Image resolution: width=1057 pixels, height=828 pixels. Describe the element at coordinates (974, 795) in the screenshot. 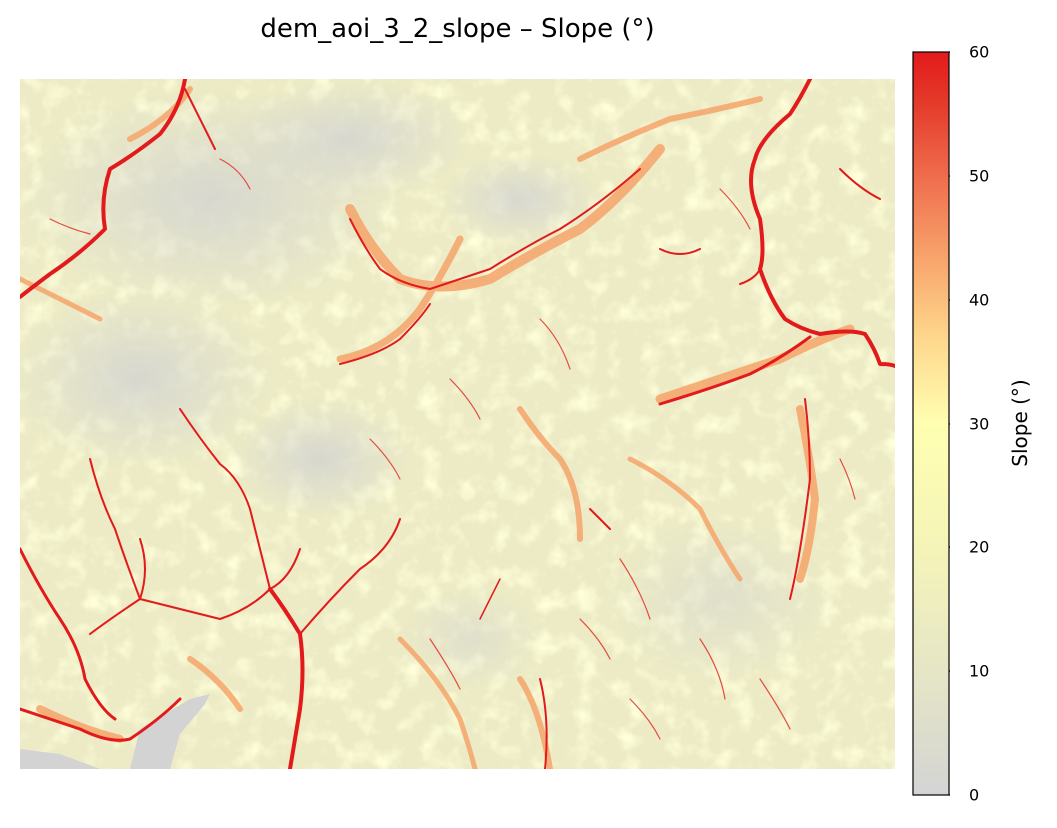

I see `colorbar-tick-0: 0` at that location.